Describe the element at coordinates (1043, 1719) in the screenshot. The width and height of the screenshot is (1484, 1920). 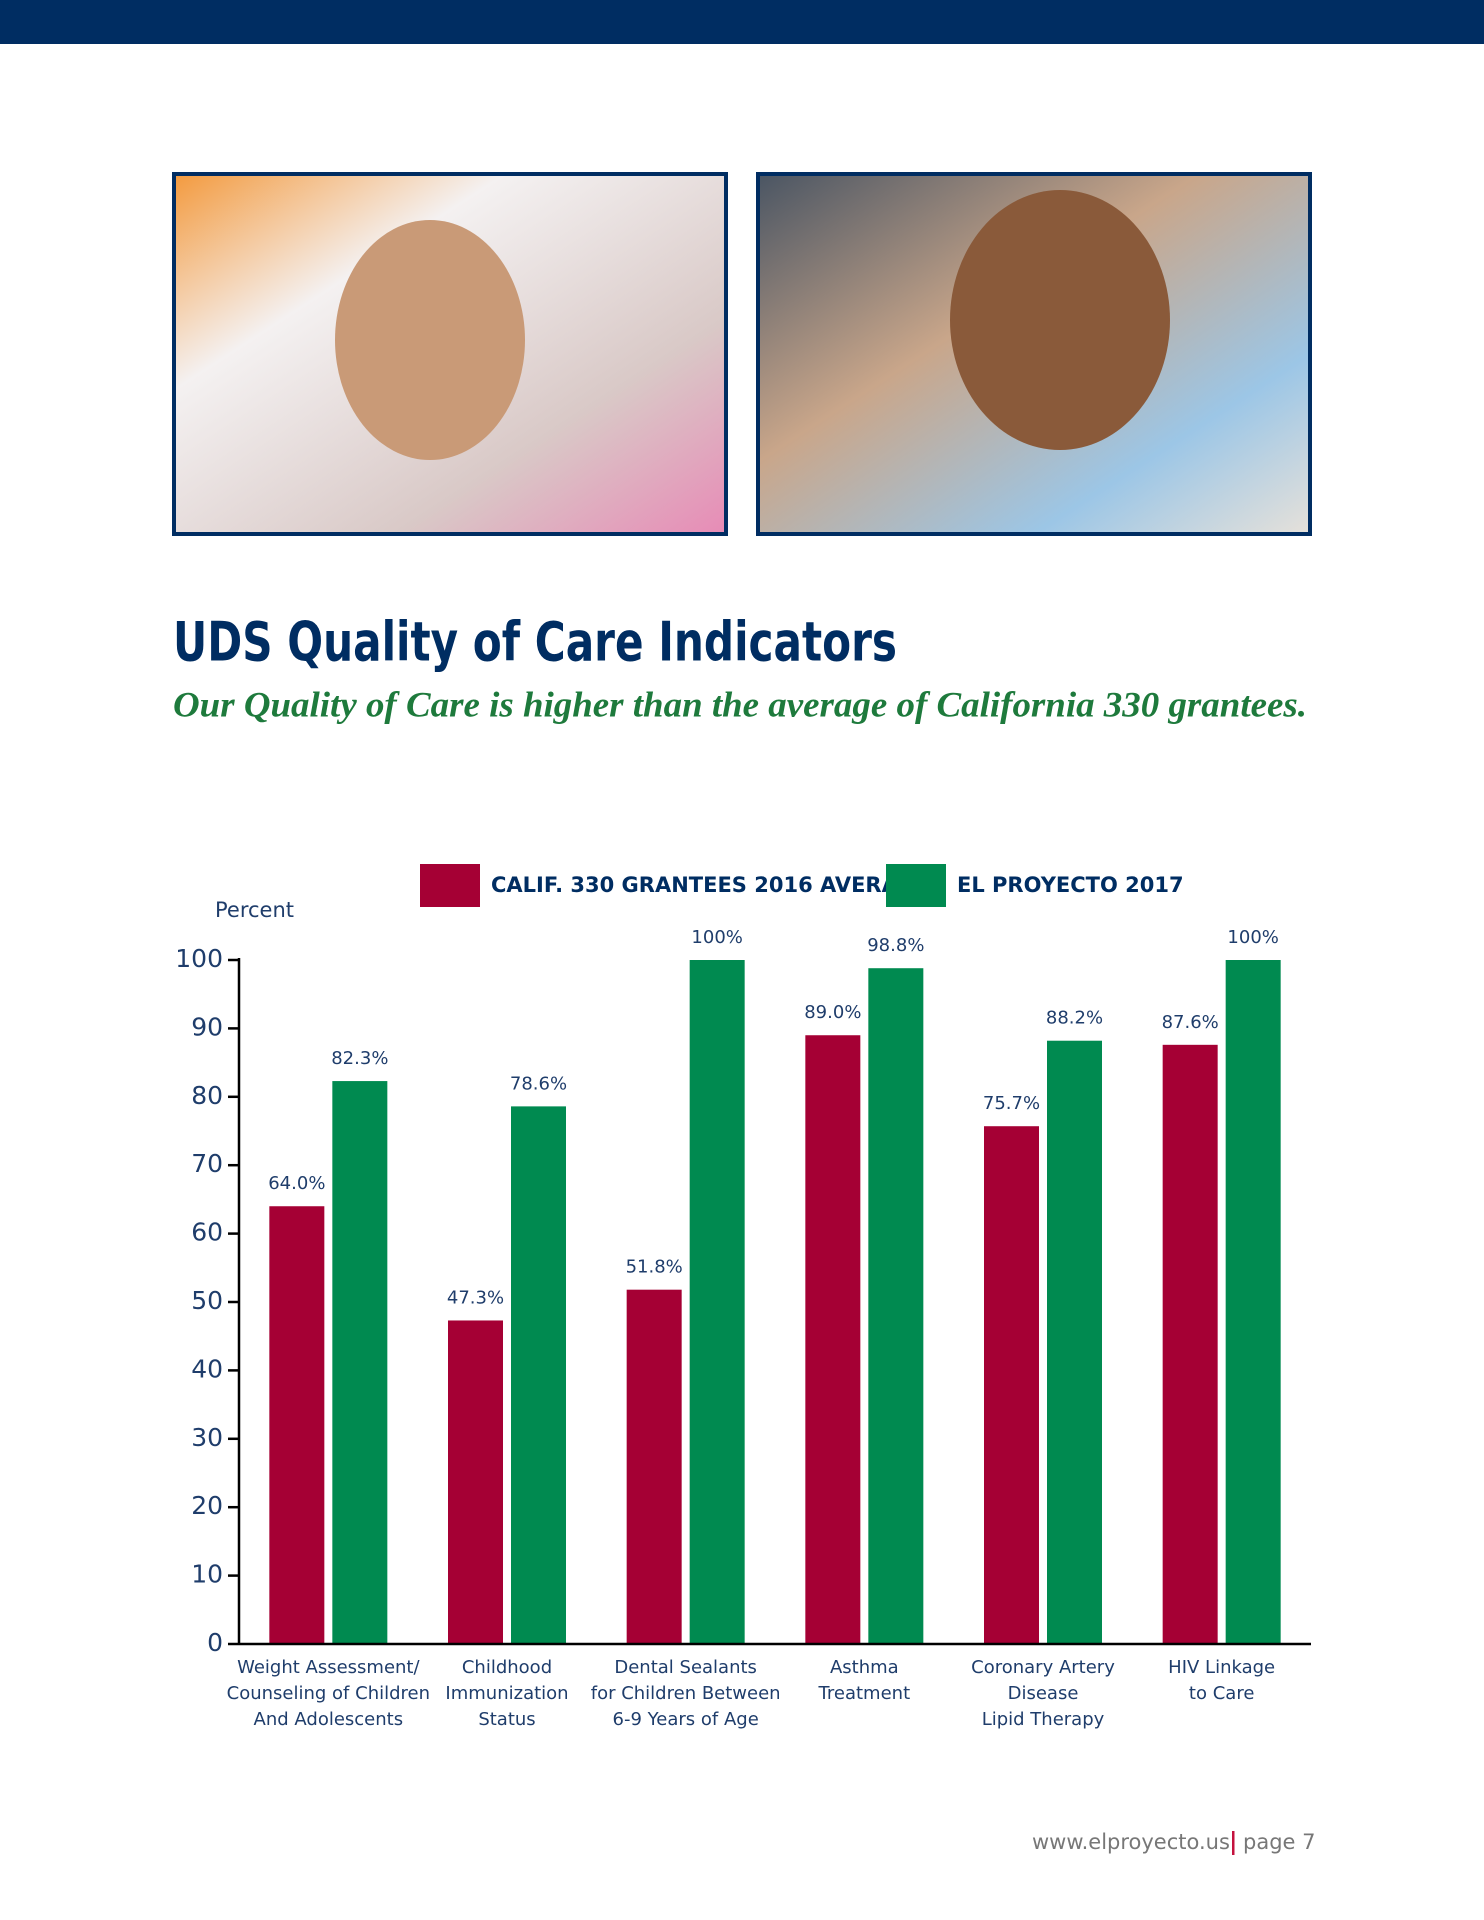
I see `x-tick-label: Lipid Therapy` at that location.